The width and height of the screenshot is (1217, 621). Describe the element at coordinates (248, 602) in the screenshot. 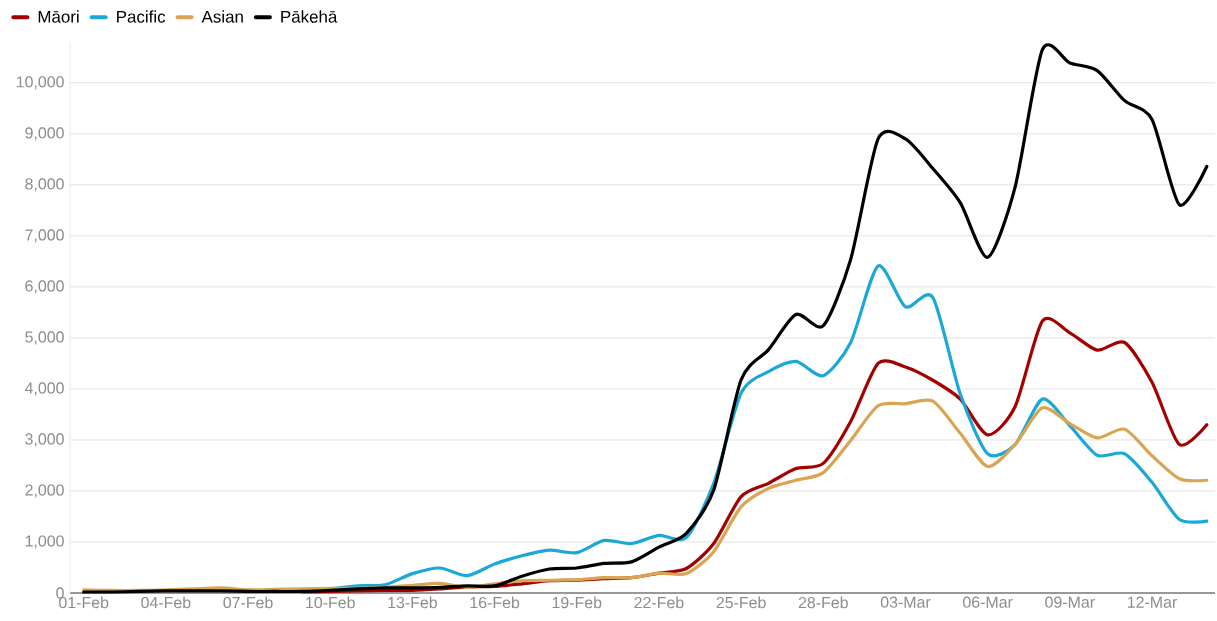

I see `x-tick-label: 07-Feb` at that location.